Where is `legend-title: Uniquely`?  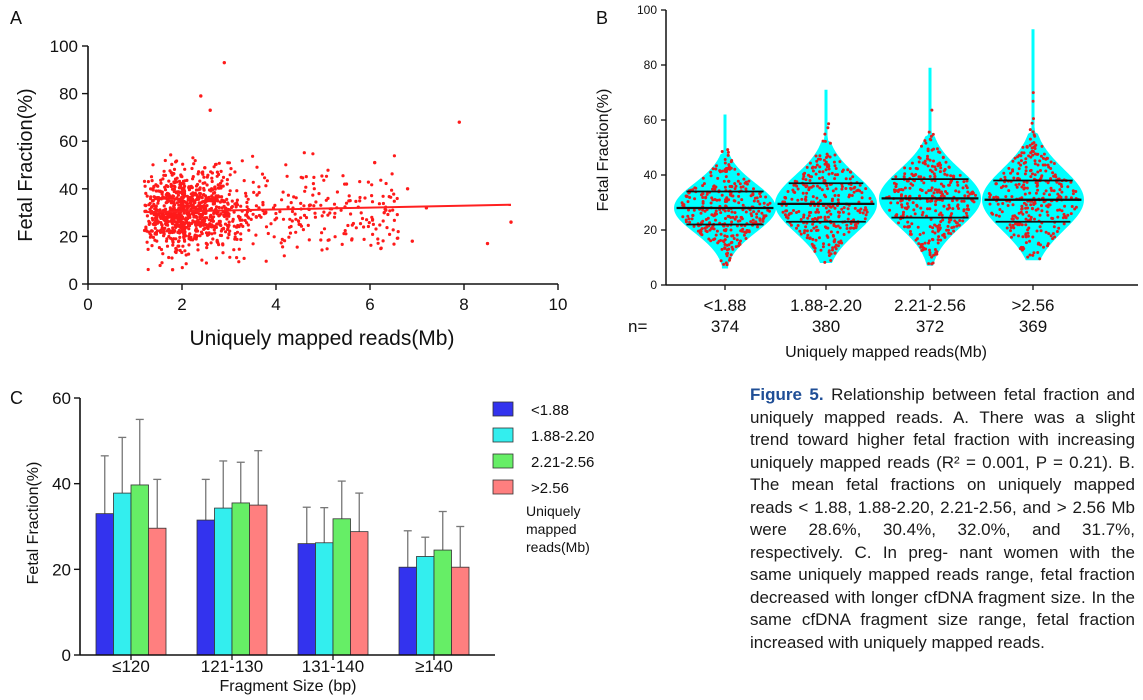
legend-title: Uniquely is located at coordinates (553, 511).